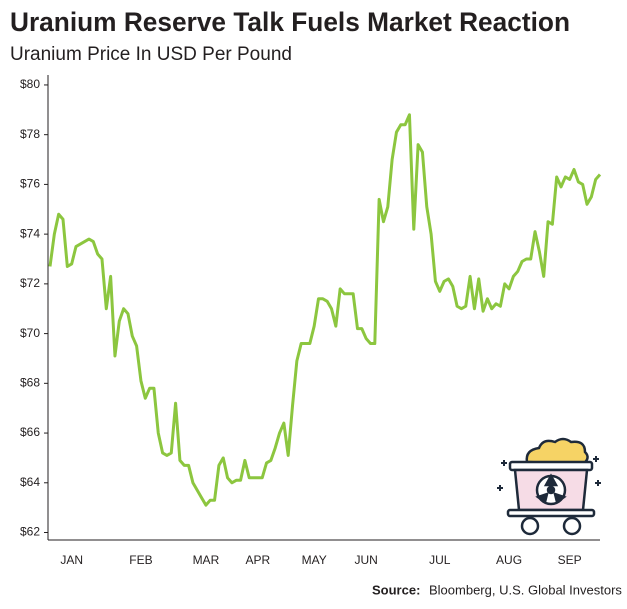  I want to click on x-tick-label: JAN, so click(71, 560).